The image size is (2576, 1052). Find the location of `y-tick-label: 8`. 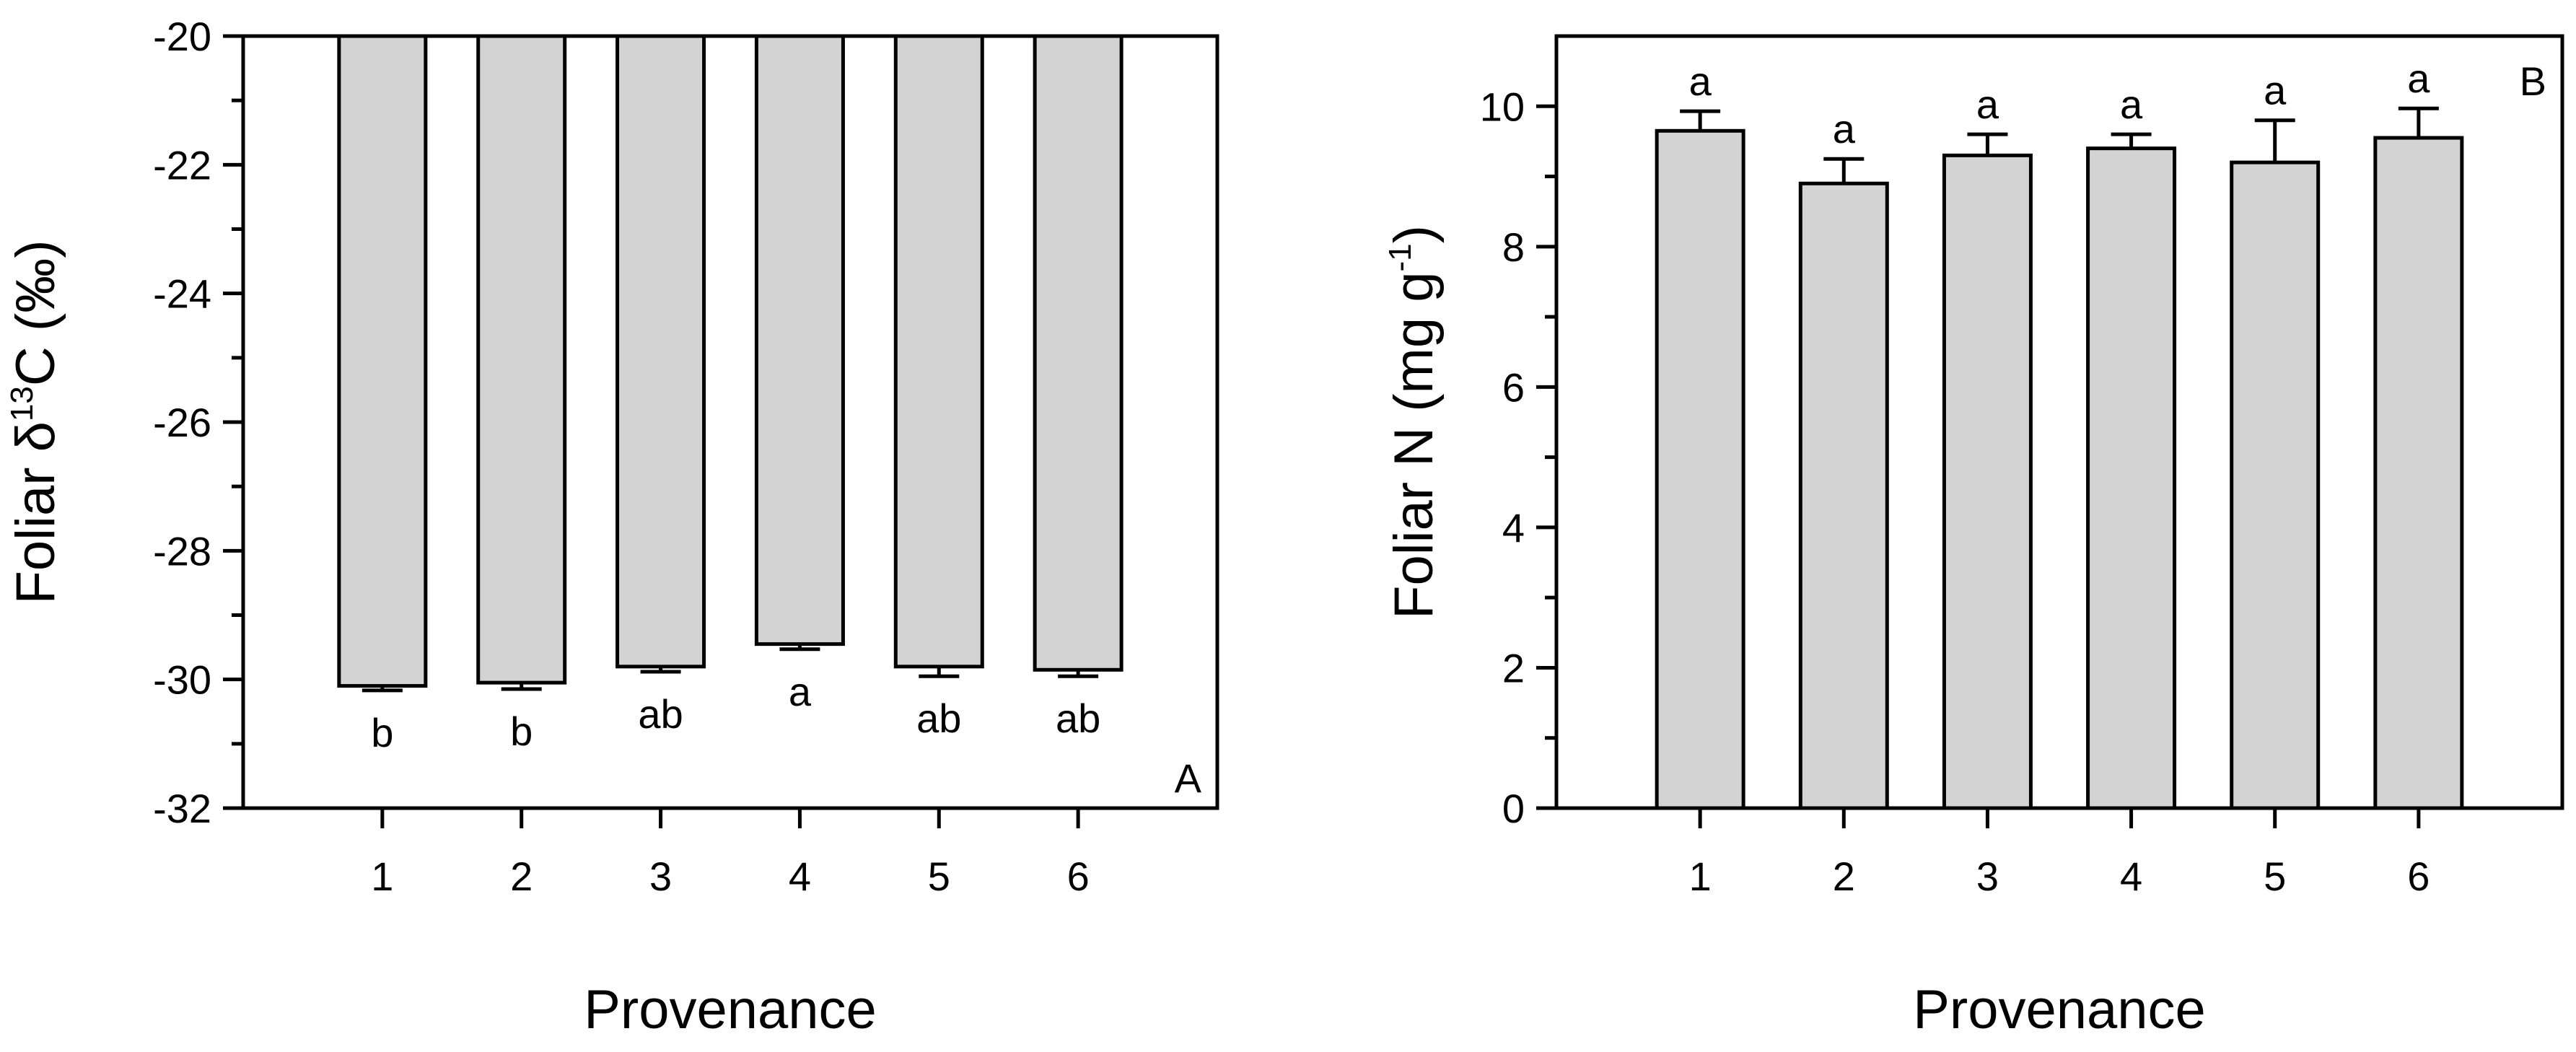

y-tick-label: 8 is located at coordinates (1514, 247).